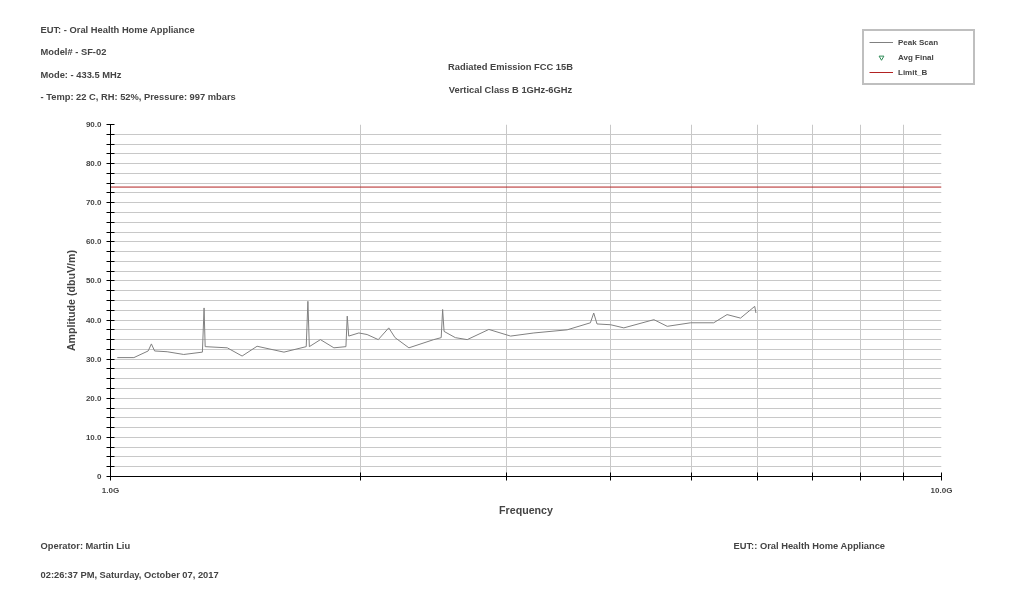 The height and width of the screenshot is (590, 1033). What do you see at coordinates (941, 490) in the screenshot?
I see `x-tick-label: 10.0G` at bounding box center [941, 490].